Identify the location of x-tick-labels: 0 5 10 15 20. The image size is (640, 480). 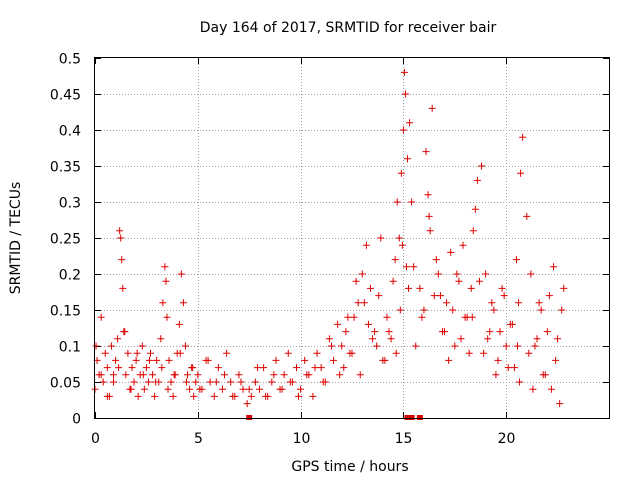
(303, 439).